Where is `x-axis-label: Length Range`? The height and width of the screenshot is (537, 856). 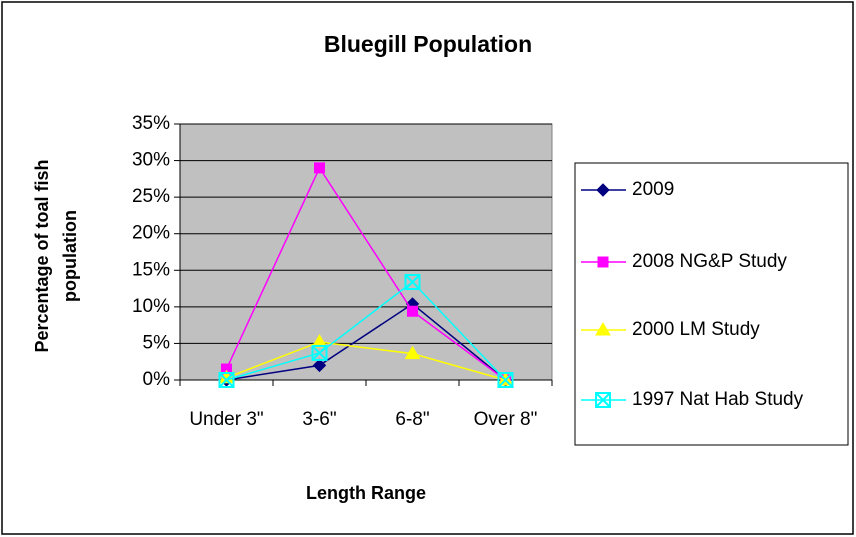
x-axis-label: Length Range is located at coordinates (366, 493).